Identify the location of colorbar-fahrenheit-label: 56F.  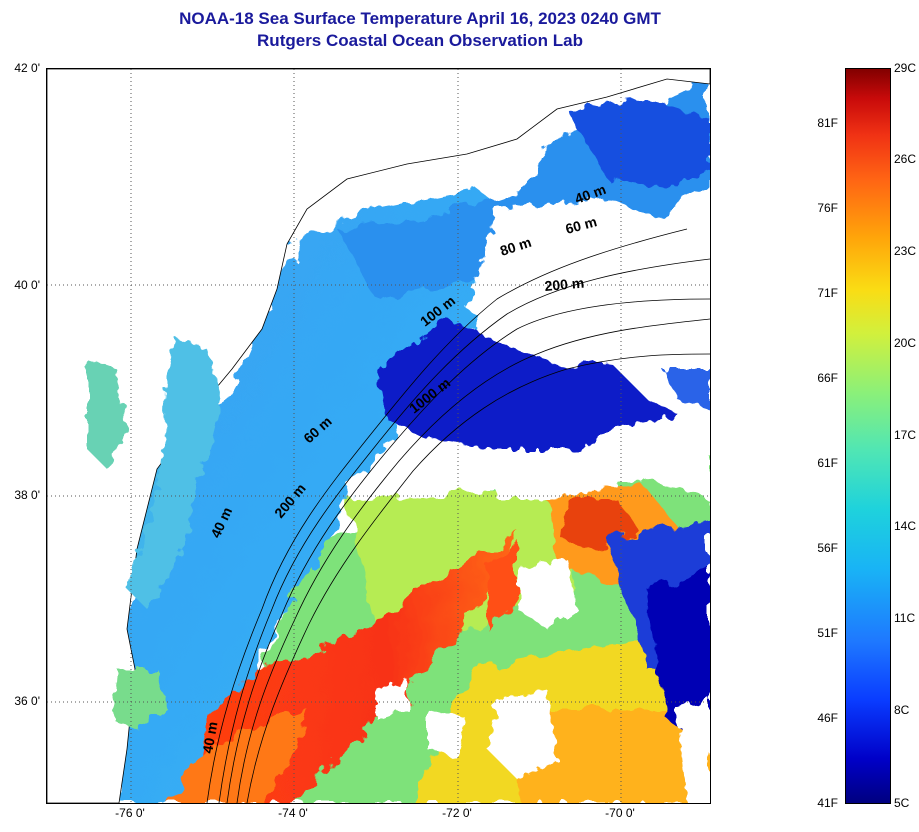
(827, 548).